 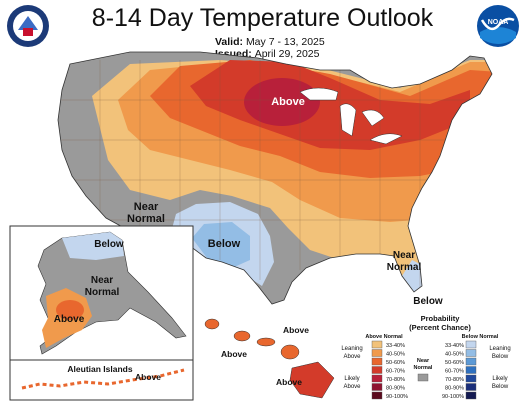 What do you see at coordinates (352, 357) in the screenshot?
I see `legend-leaning-above-line2: Above` at bounding box center [352, 357].